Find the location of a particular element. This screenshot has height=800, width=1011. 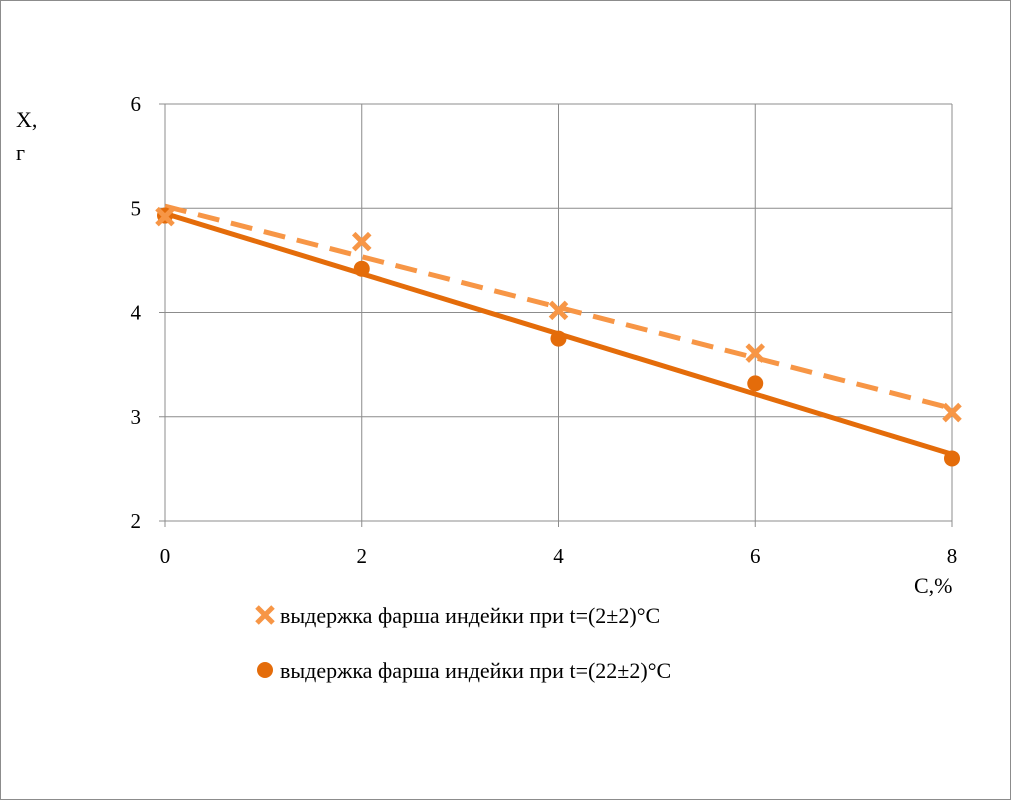

legend-x-mark is located at coordinates (265, 615).